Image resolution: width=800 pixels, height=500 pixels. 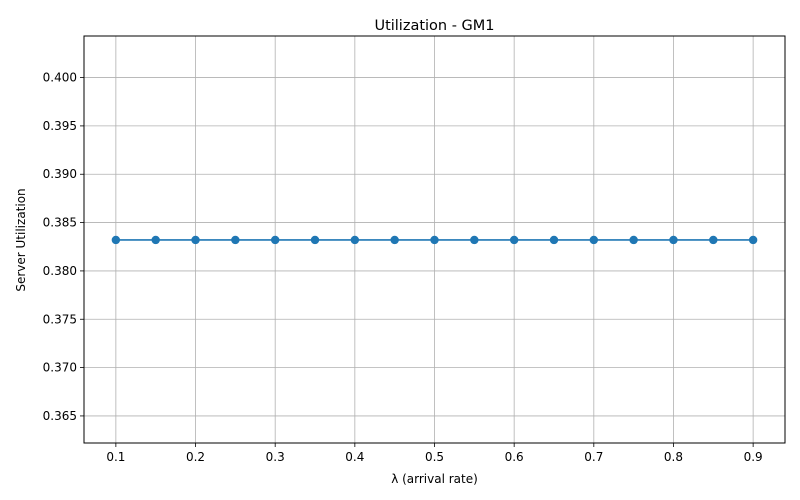 What do you see at coordinates (673, 457) in the screenshot?
I see `x-tick-label: 0.8` at bounding box center [673, 457].